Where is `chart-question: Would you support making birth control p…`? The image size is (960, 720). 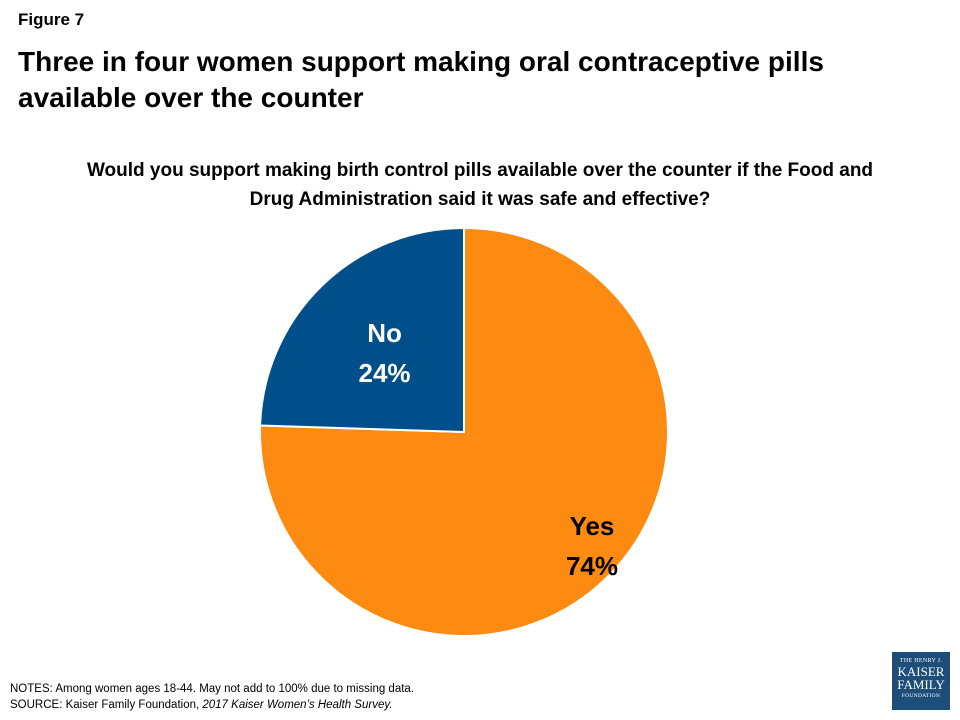
chart-question: Would you support making birth control p… is located at coordinates (480, 185).